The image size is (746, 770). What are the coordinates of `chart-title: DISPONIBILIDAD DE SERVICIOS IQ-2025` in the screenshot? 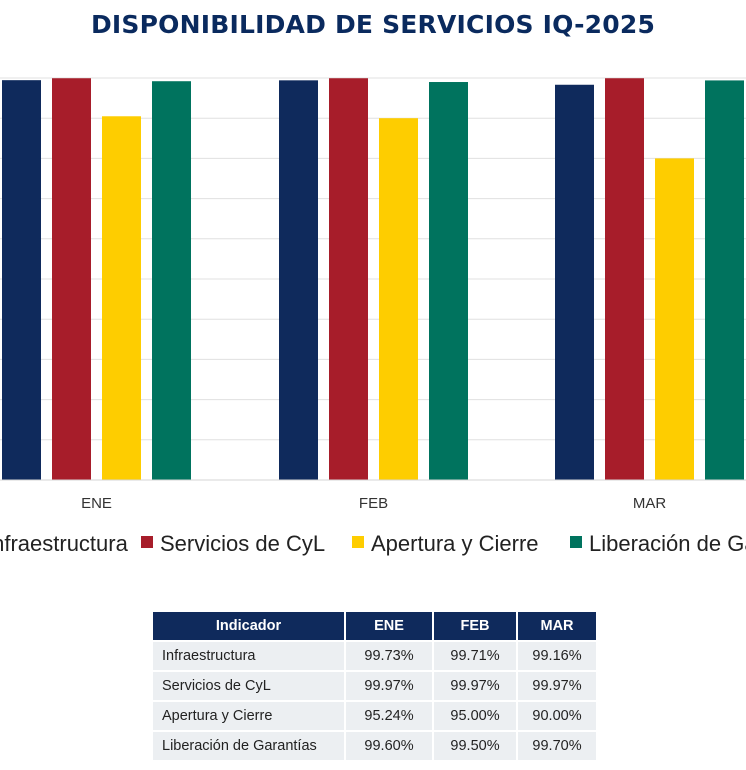 It's located at (373, 24).